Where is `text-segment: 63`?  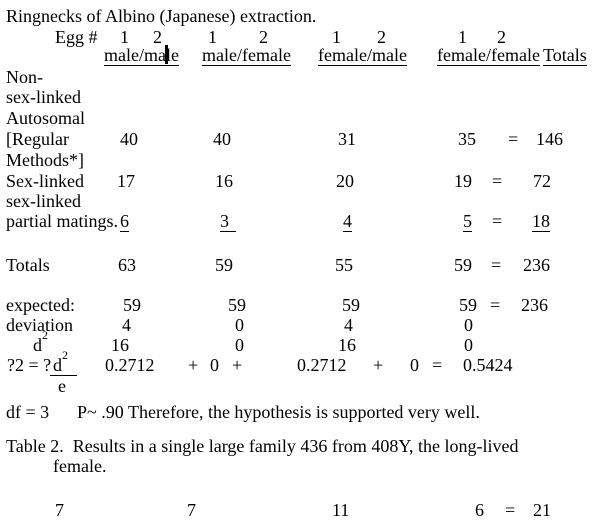 text-segment: 63 is located at coordinates (127, 265).